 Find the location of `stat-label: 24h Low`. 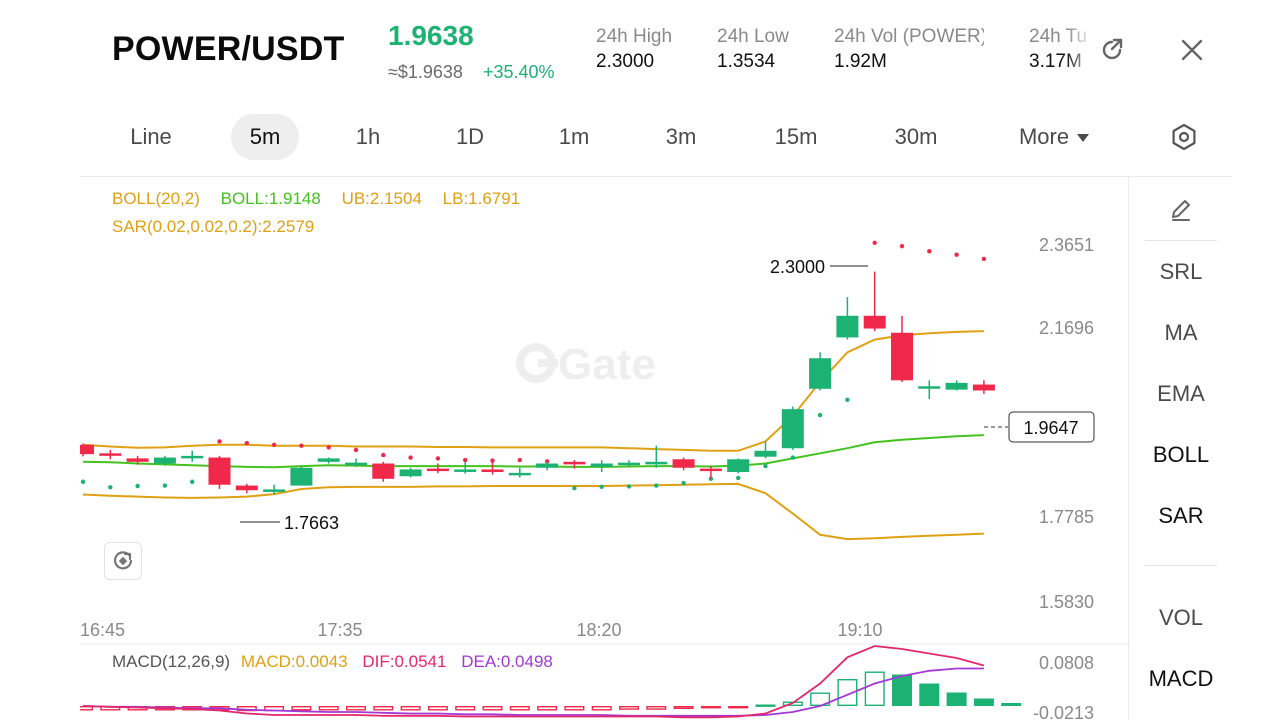

stat-label: 24h Low is located at coordinates (753, 36).